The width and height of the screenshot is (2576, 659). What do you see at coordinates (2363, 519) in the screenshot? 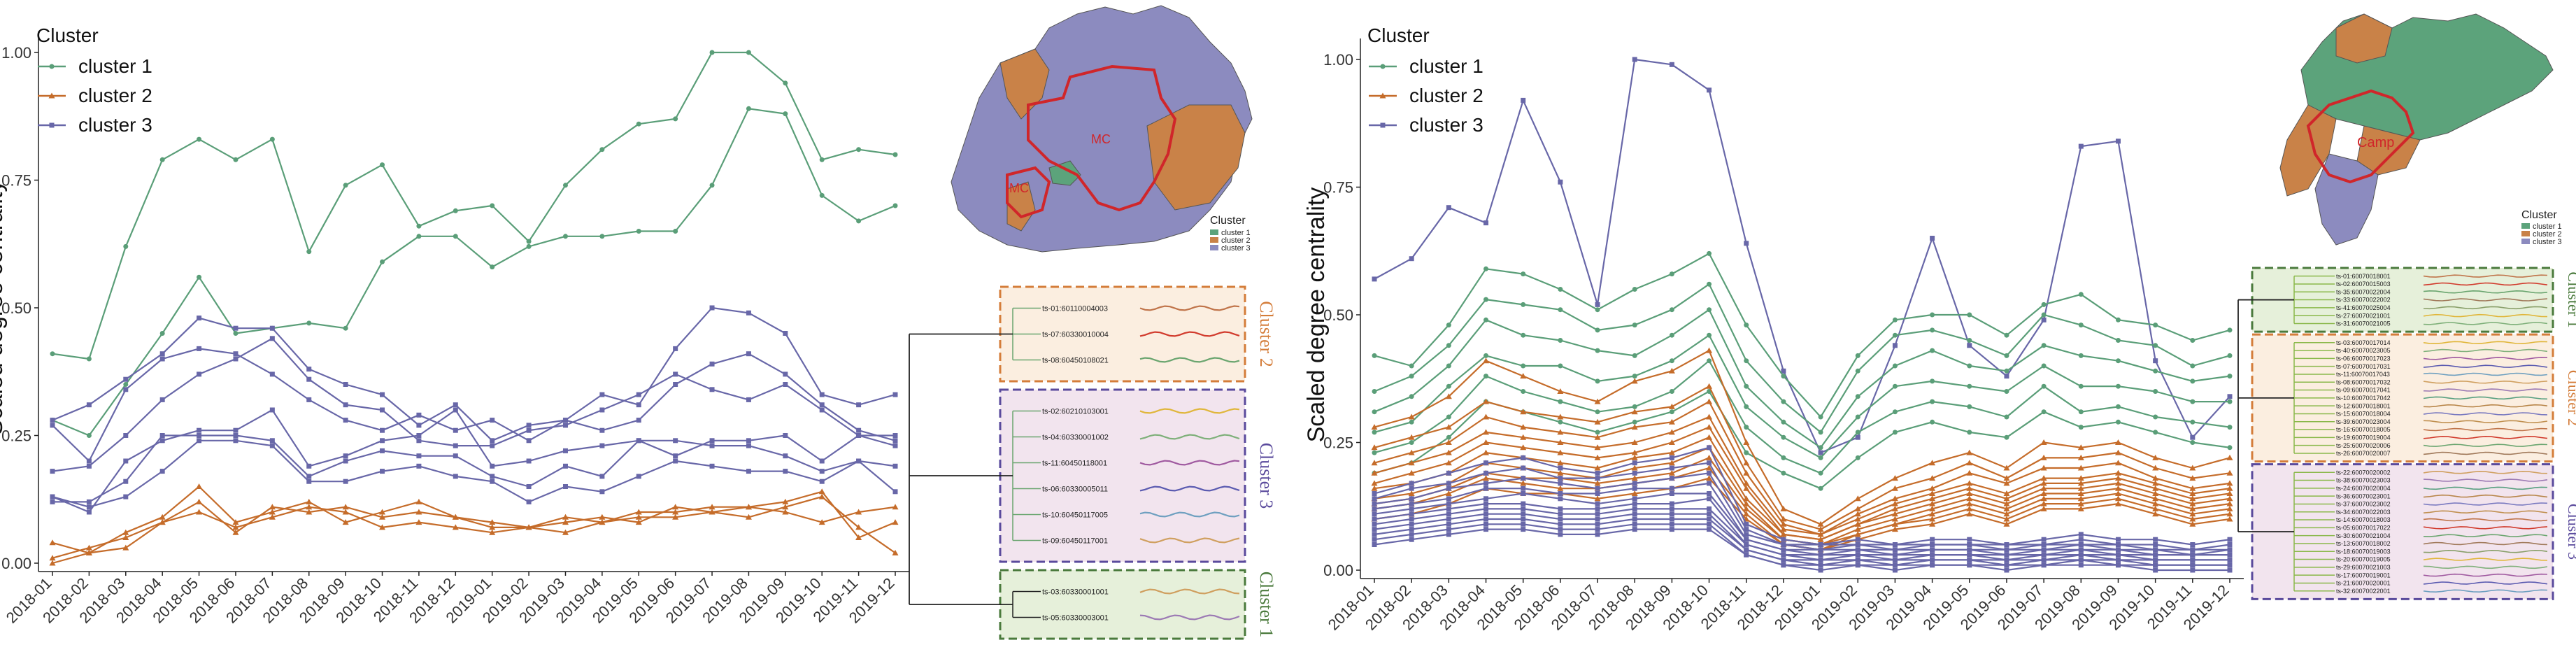
I see `right-dendro-leaf-label: ts-14:60070018003` at bounding box center [2363, 519].